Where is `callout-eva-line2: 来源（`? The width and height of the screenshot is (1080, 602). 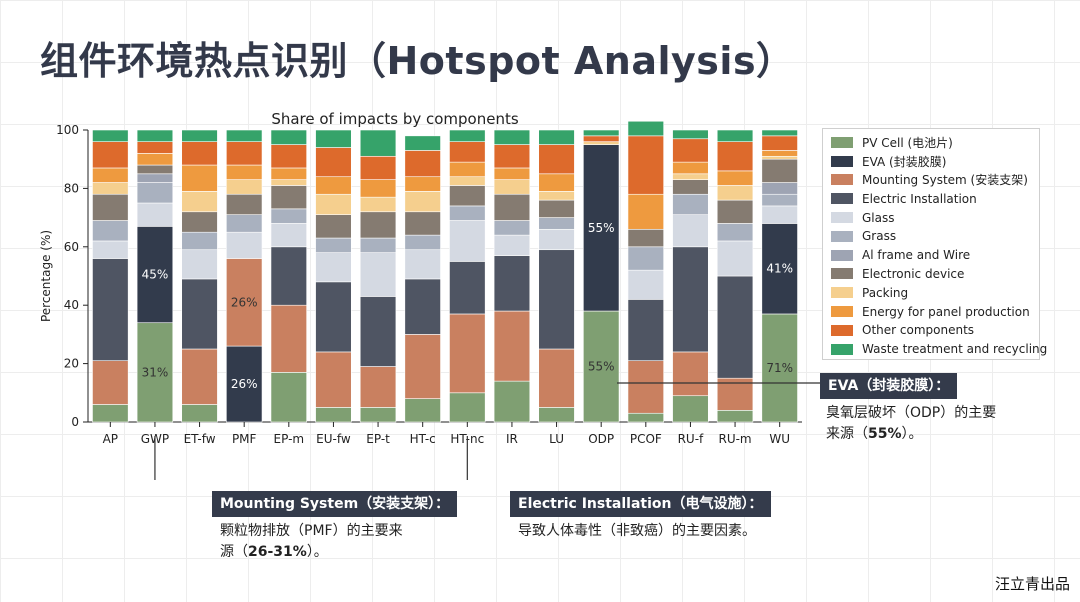 callout-eva-line2: 来源（ is located at coordinates (847, 434).